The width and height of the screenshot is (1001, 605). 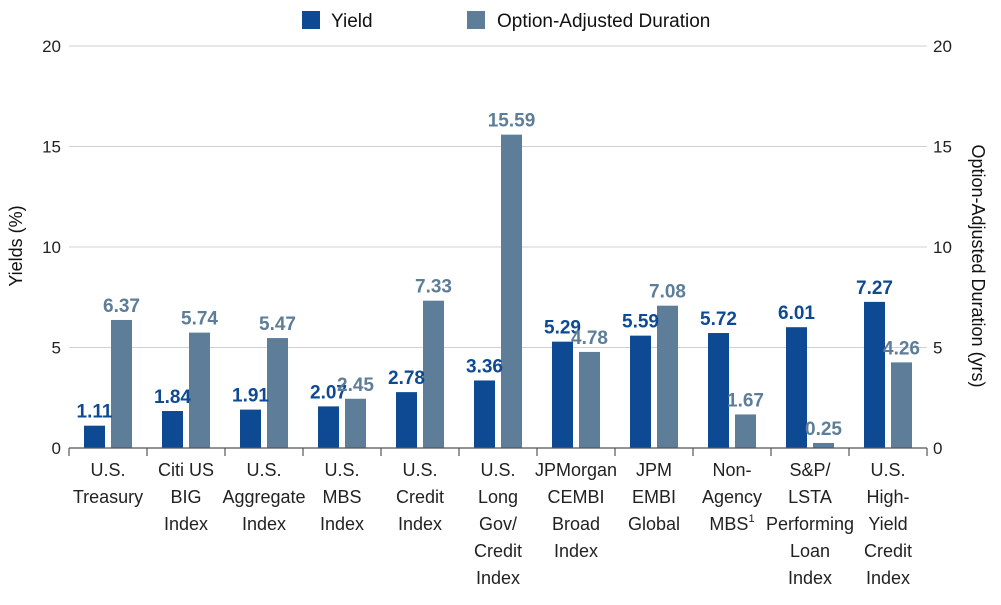 I want to click on data-label-duration: 5.47, so click(x=277, y=324).